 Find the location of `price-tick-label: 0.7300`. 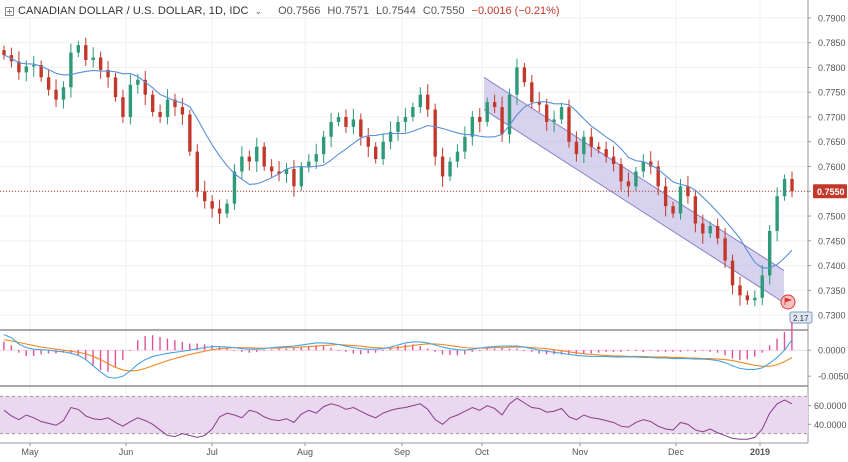

price-tick-label: 0.7300 is located at coordinates (832, 316).